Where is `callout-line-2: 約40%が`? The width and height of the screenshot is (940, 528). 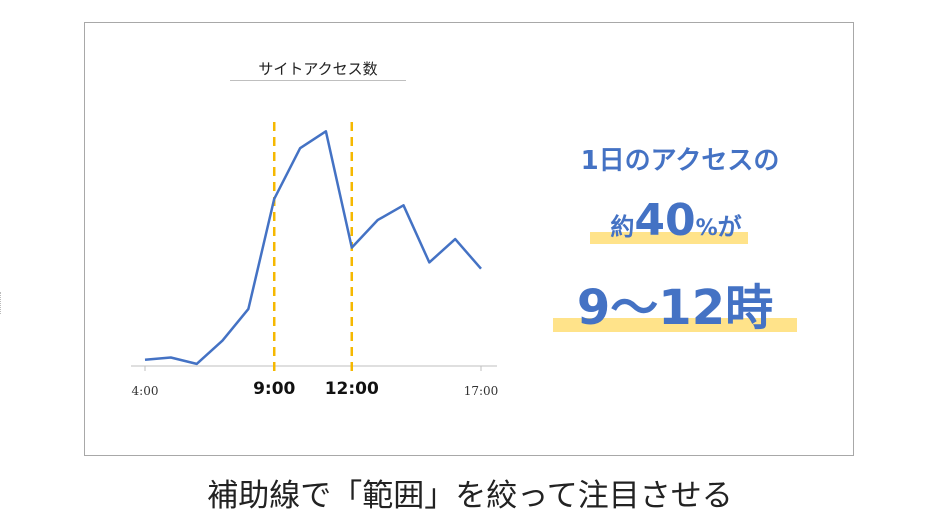 callout-line-2: 約40%が is located at coordinates (676, 223).